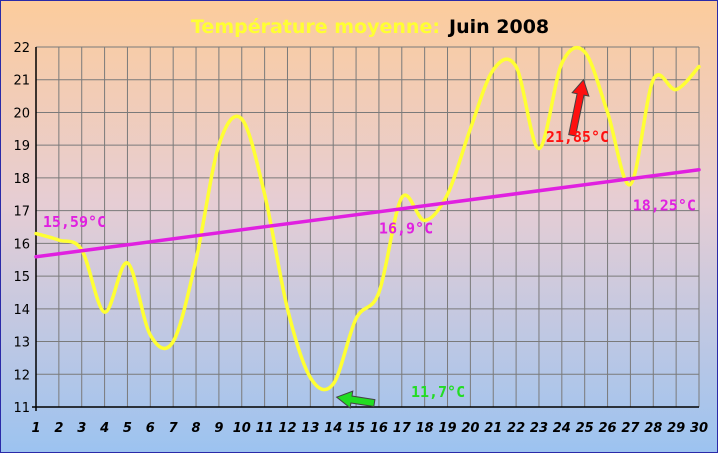 The image size is (718, 453). Describe the element at coordinates (35, 428) in the screenshot. I see `x-tick-label: 1` at that location.